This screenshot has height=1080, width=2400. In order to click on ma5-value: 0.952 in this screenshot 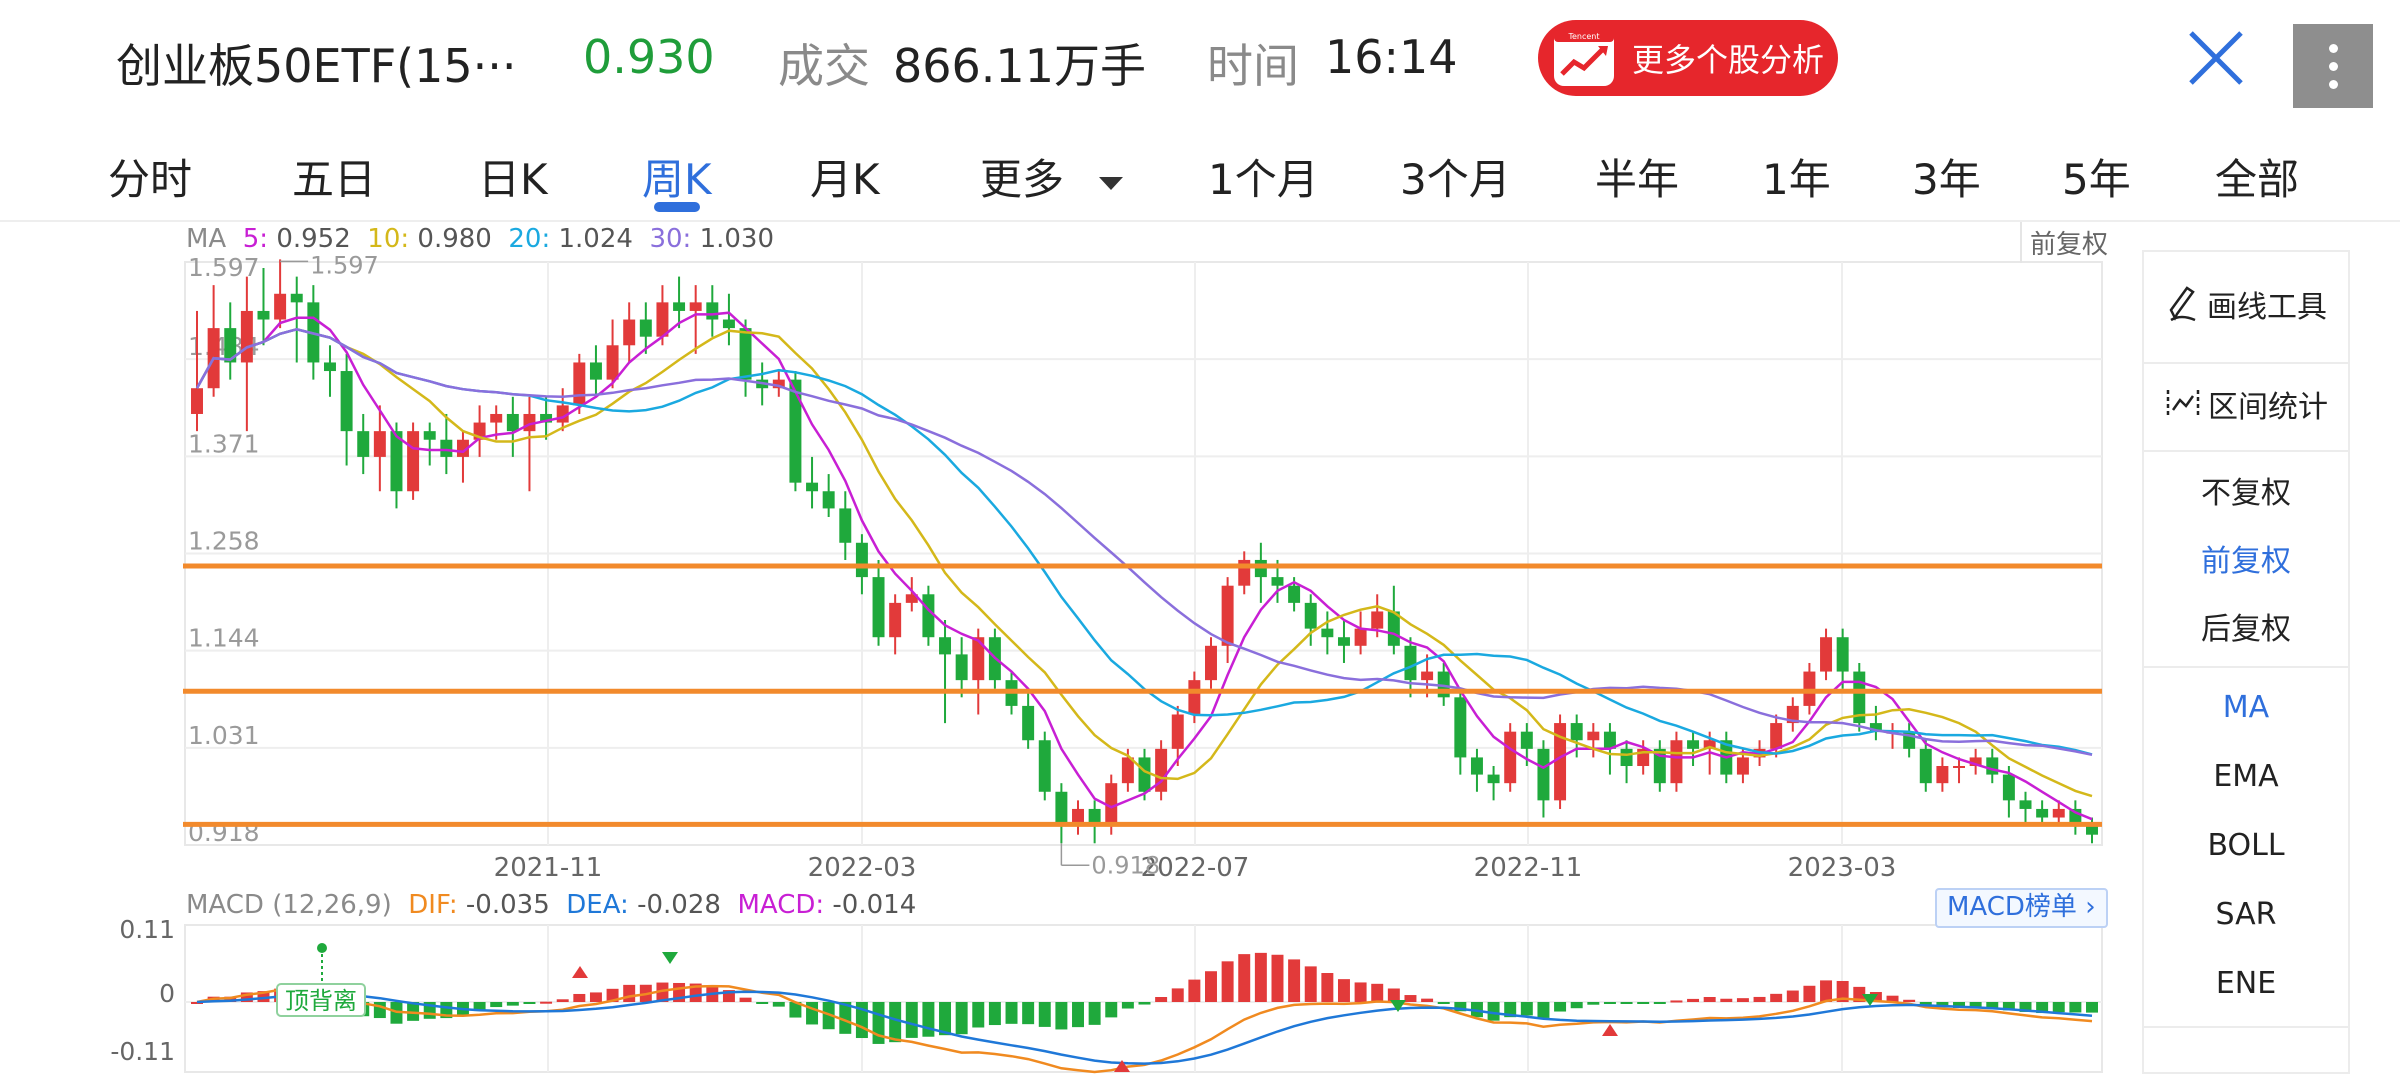, I will do `click(313, 239)`.